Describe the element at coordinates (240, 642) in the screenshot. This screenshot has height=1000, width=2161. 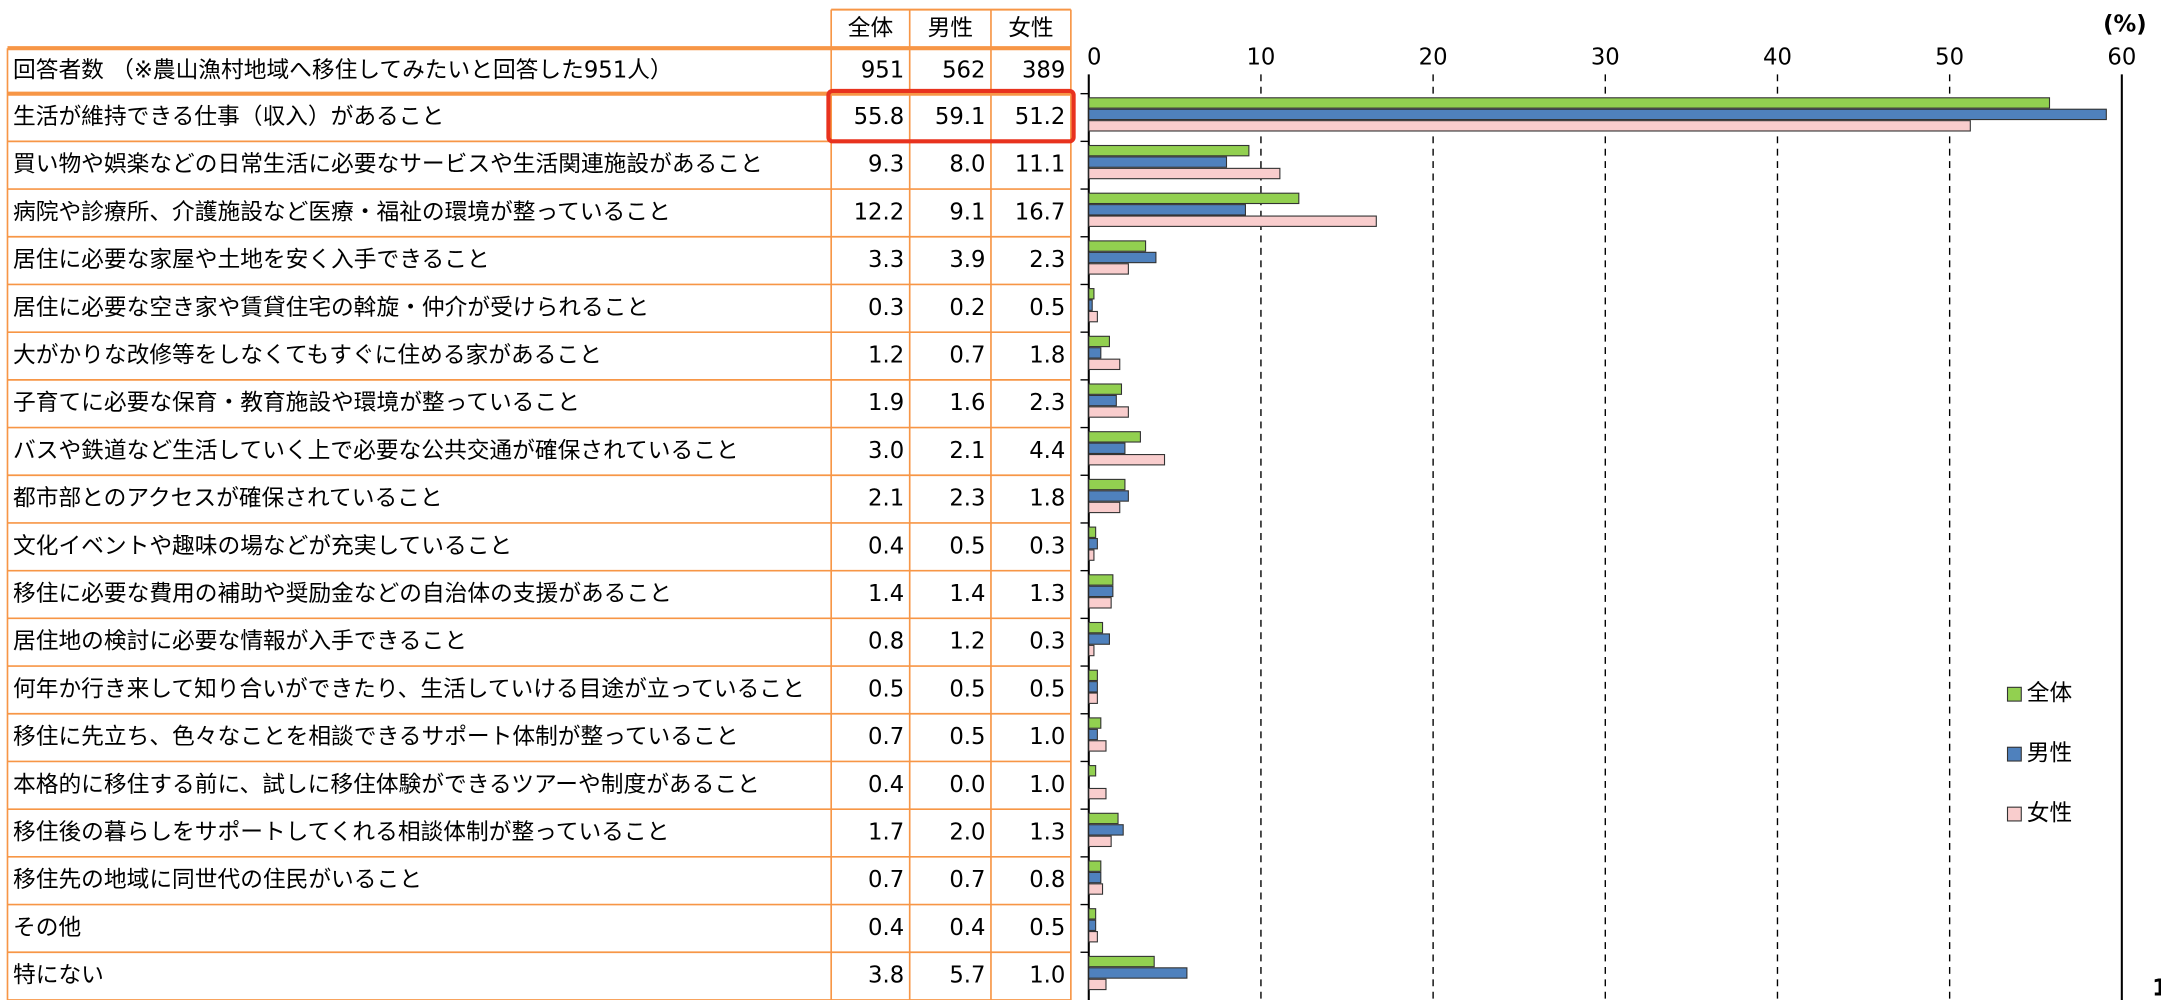
I see `category-label: 居住地の検討に必要な情報が入手できること` at that location.